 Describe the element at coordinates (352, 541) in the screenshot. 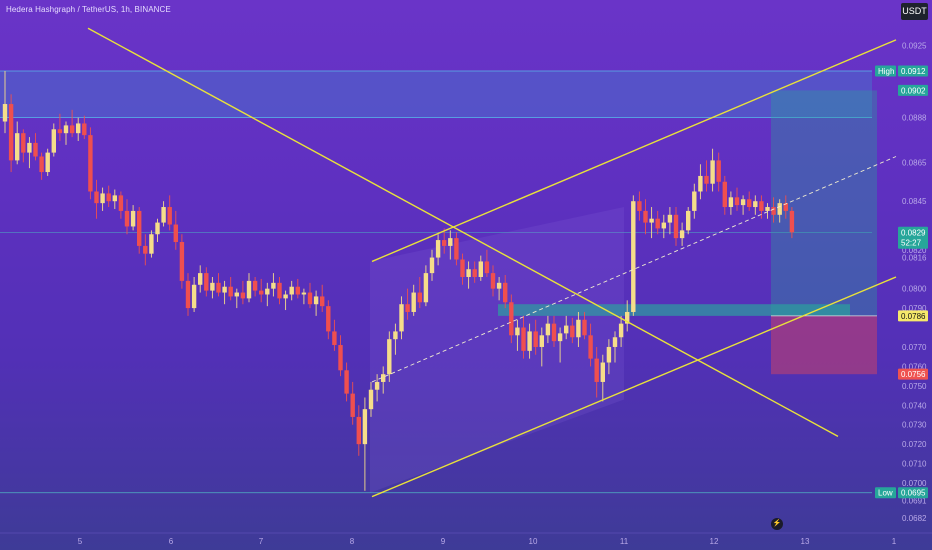

I see `time-tick-label: 8` at that location.